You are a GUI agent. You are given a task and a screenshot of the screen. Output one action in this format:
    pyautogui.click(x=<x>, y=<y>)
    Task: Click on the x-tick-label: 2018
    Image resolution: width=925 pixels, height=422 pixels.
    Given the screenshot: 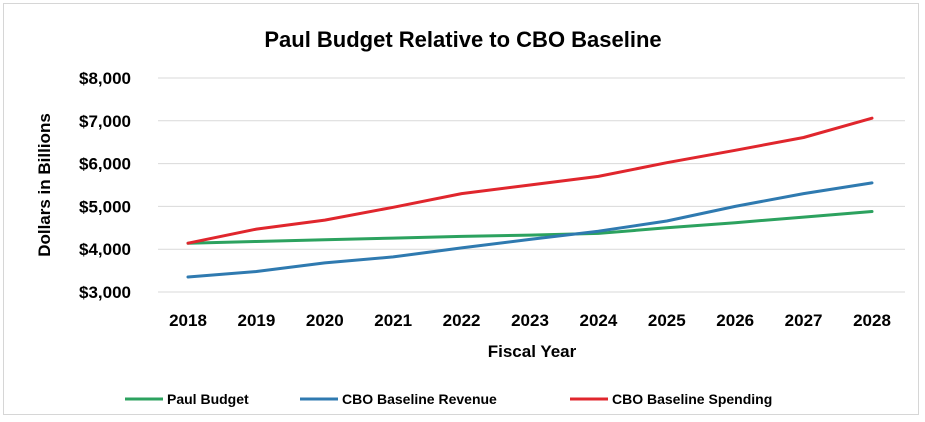 What is the action you would take?
    pyautogui.click(x=188, y=320)
    